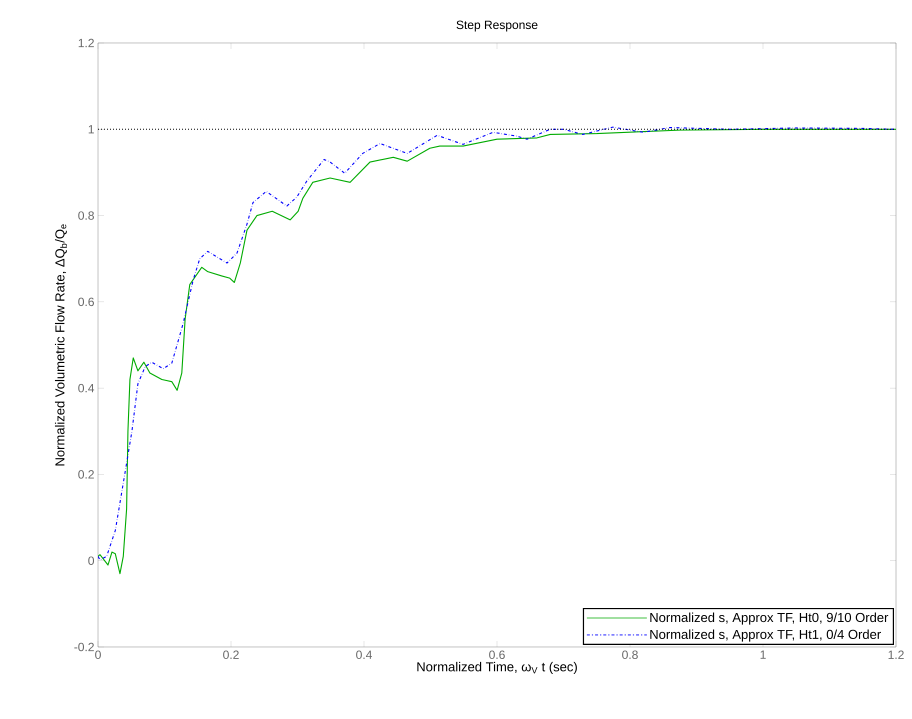  What do you see at coordinates (769, 618) in the screenshot?
I see `legend-label: Normalized s, Approx TF, Ht0, 9/10 Order` at bounding box center [769, 618].